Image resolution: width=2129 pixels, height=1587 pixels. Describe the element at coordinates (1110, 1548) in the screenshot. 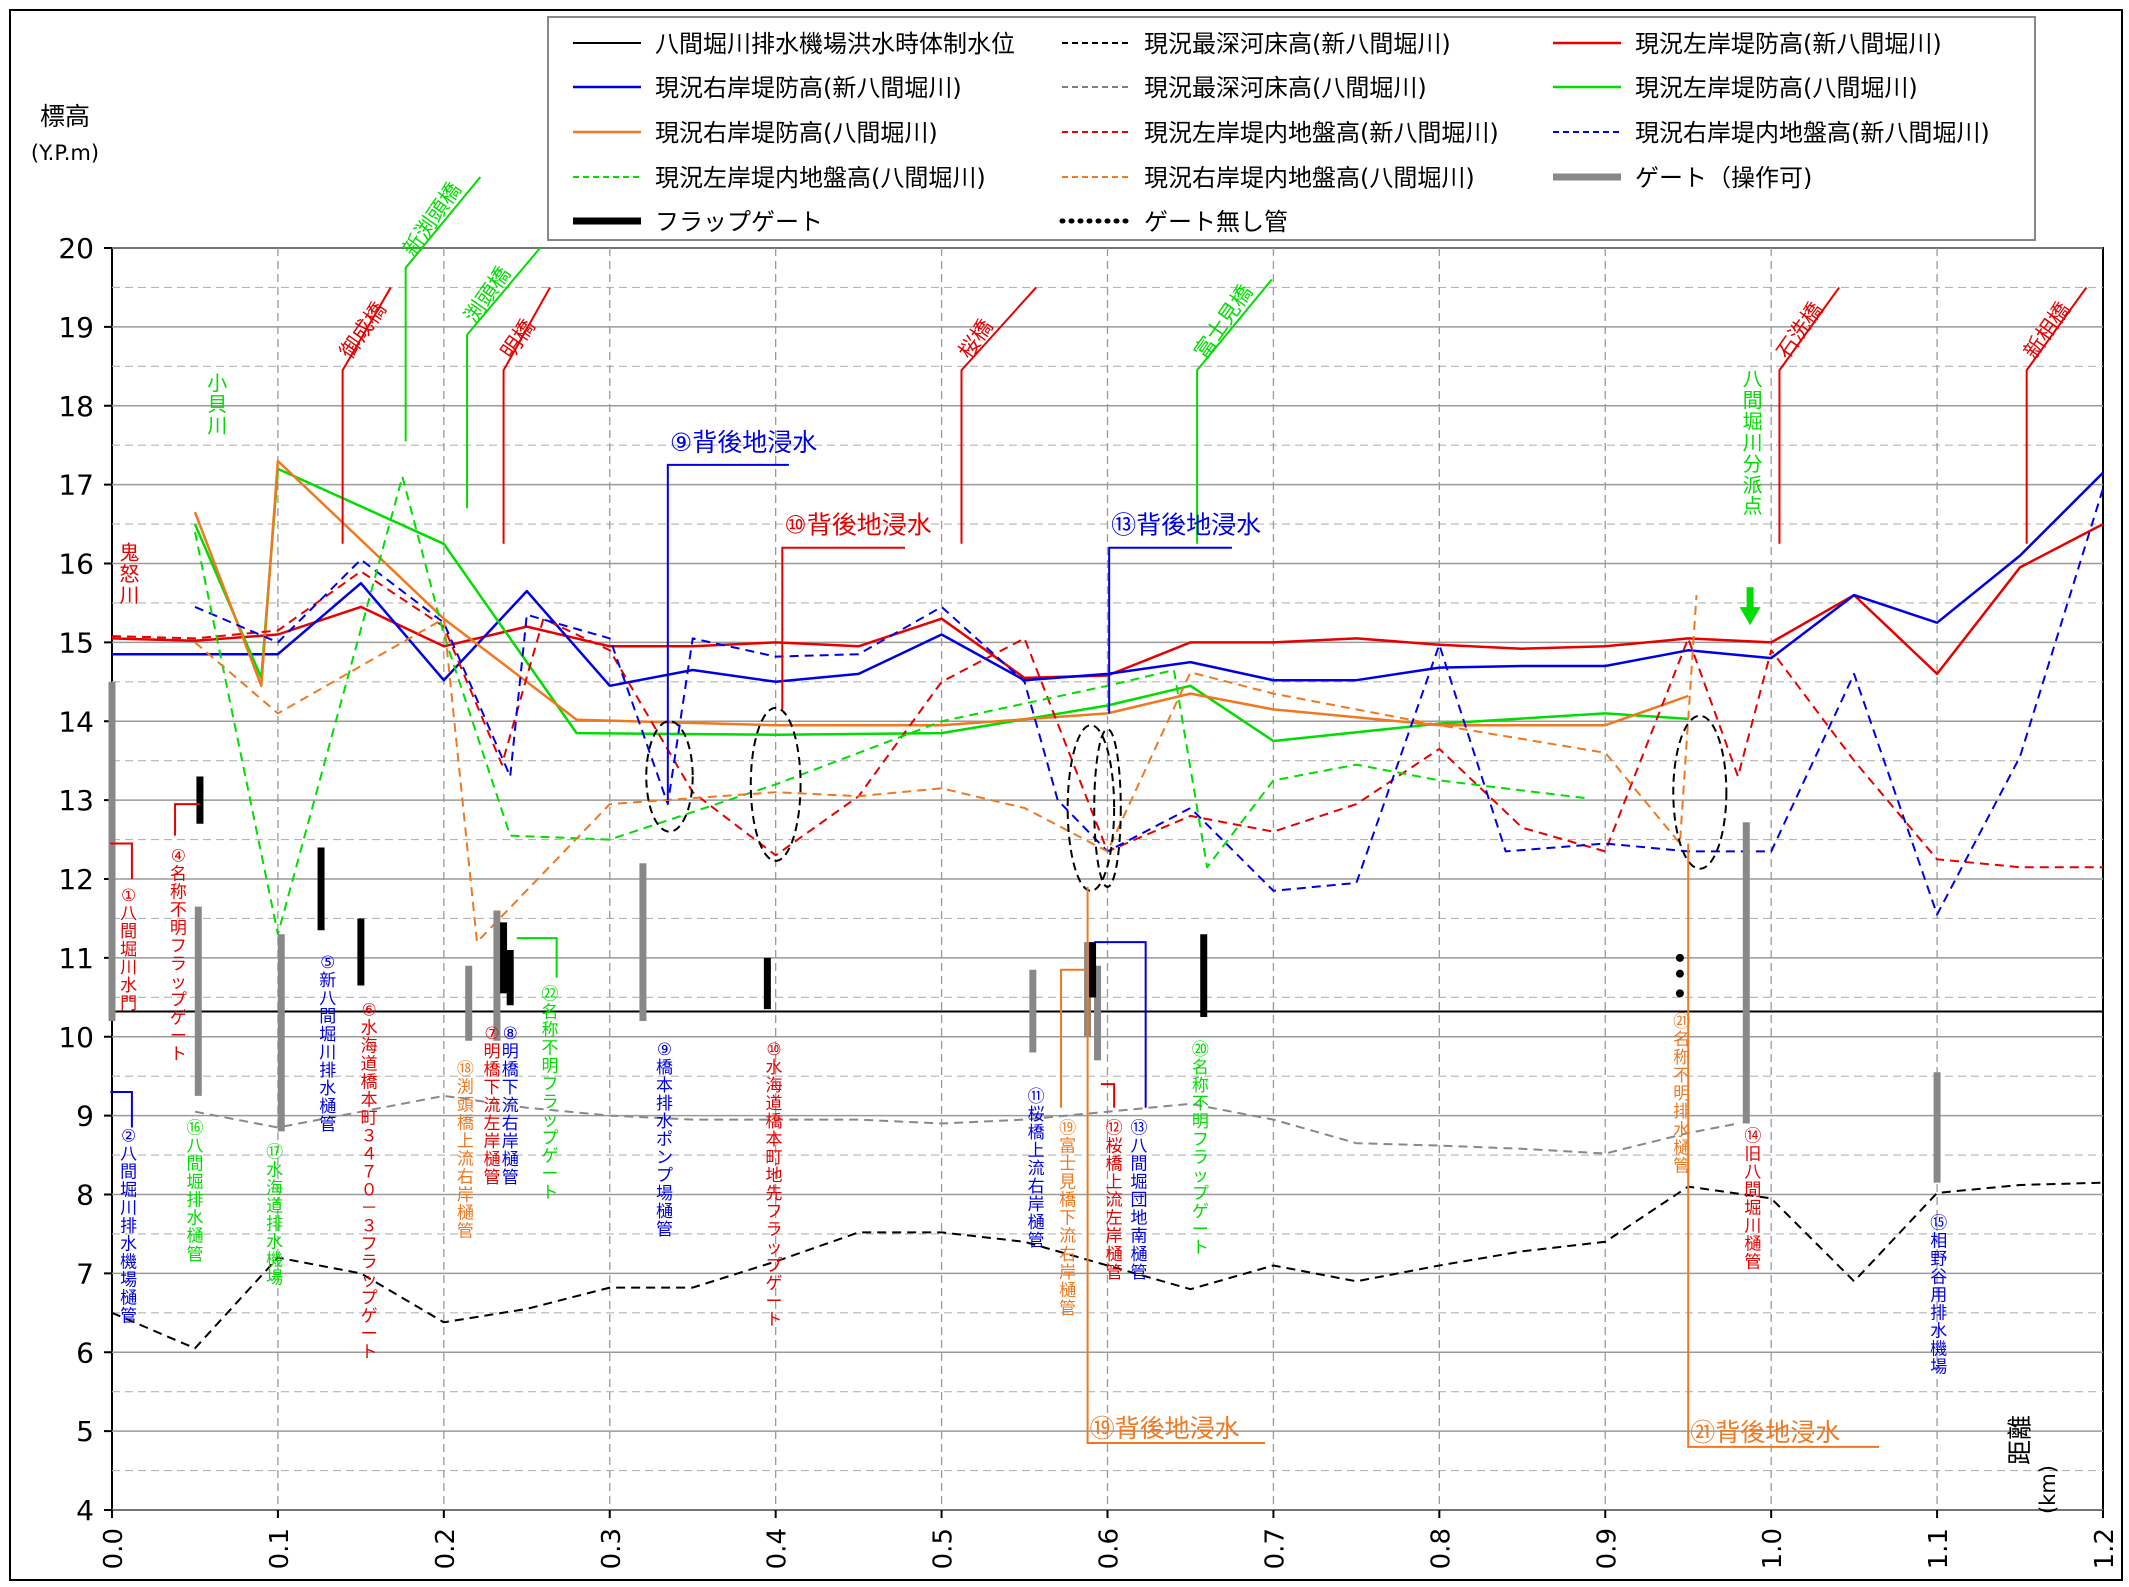

I see `x-tick-label: 0.6` at that location.